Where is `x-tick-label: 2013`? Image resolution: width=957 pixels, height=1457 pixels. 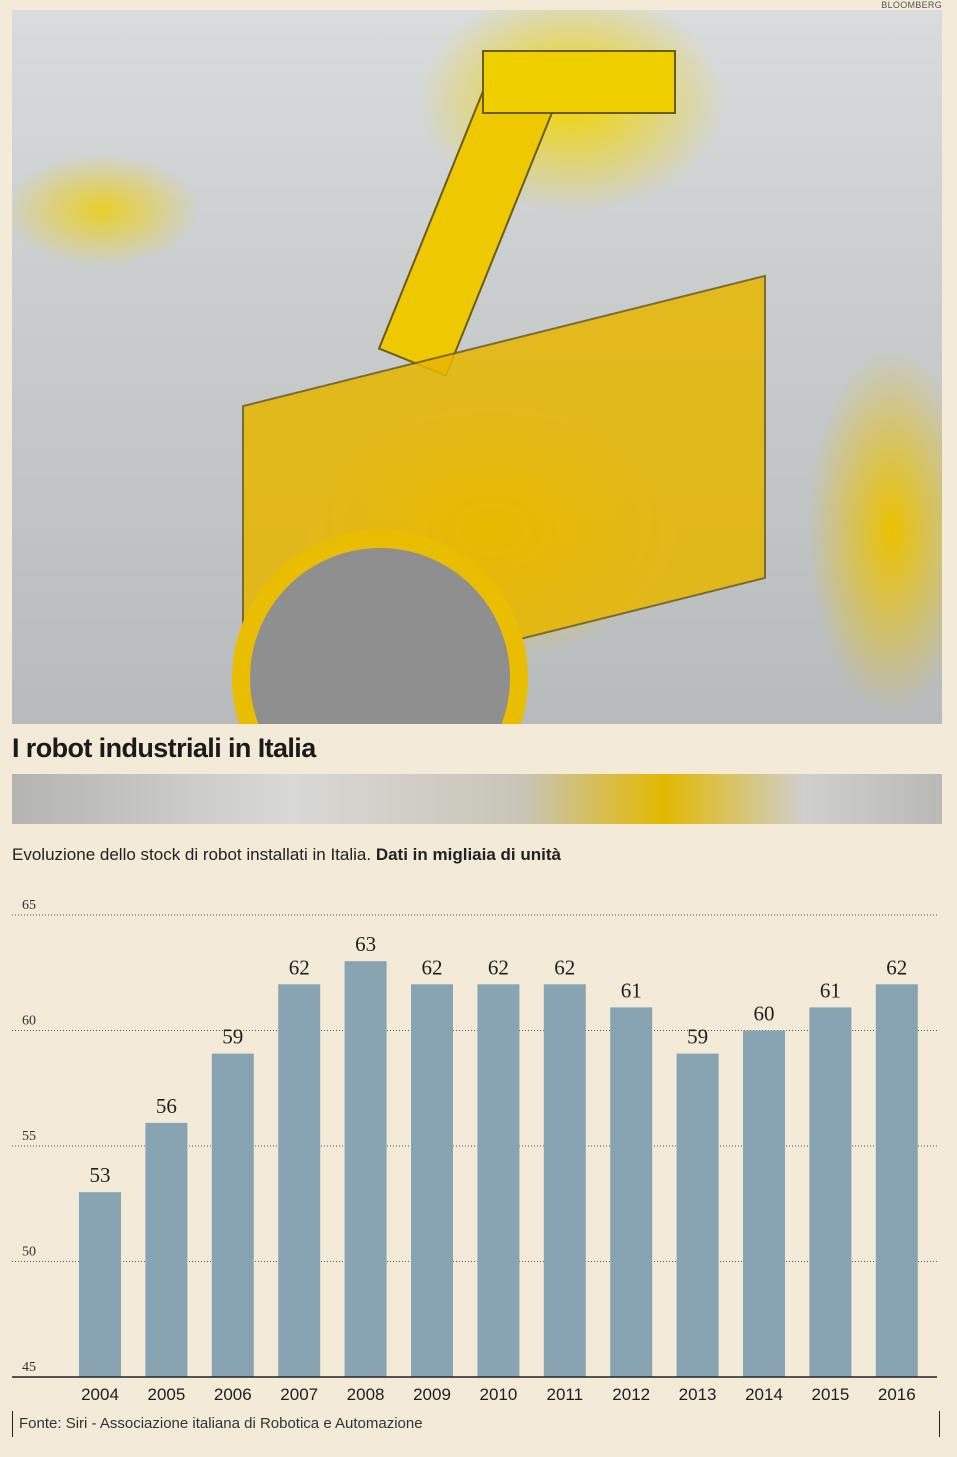
x-tick-label: 2013 is located at coordinates (698, 1394).